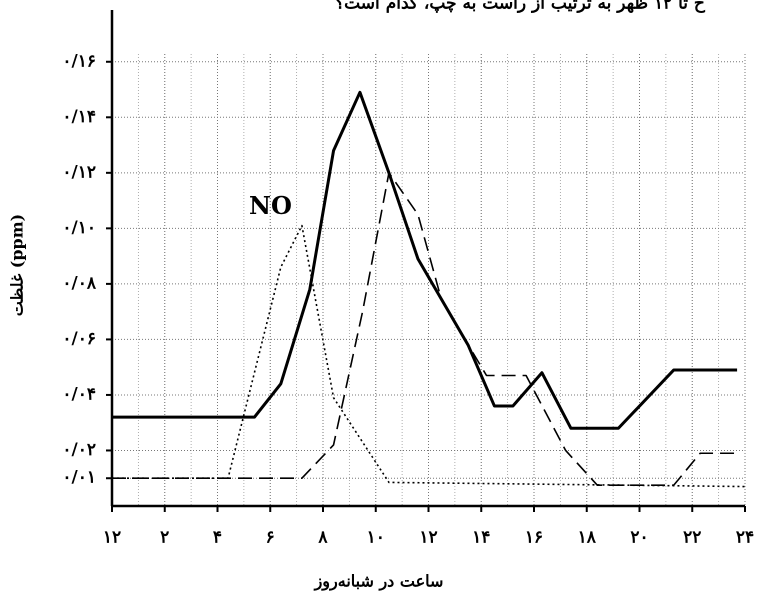 This screenshot has height=595, width=758. I want to click on x-tick-label: ۶, so click(270, 538).